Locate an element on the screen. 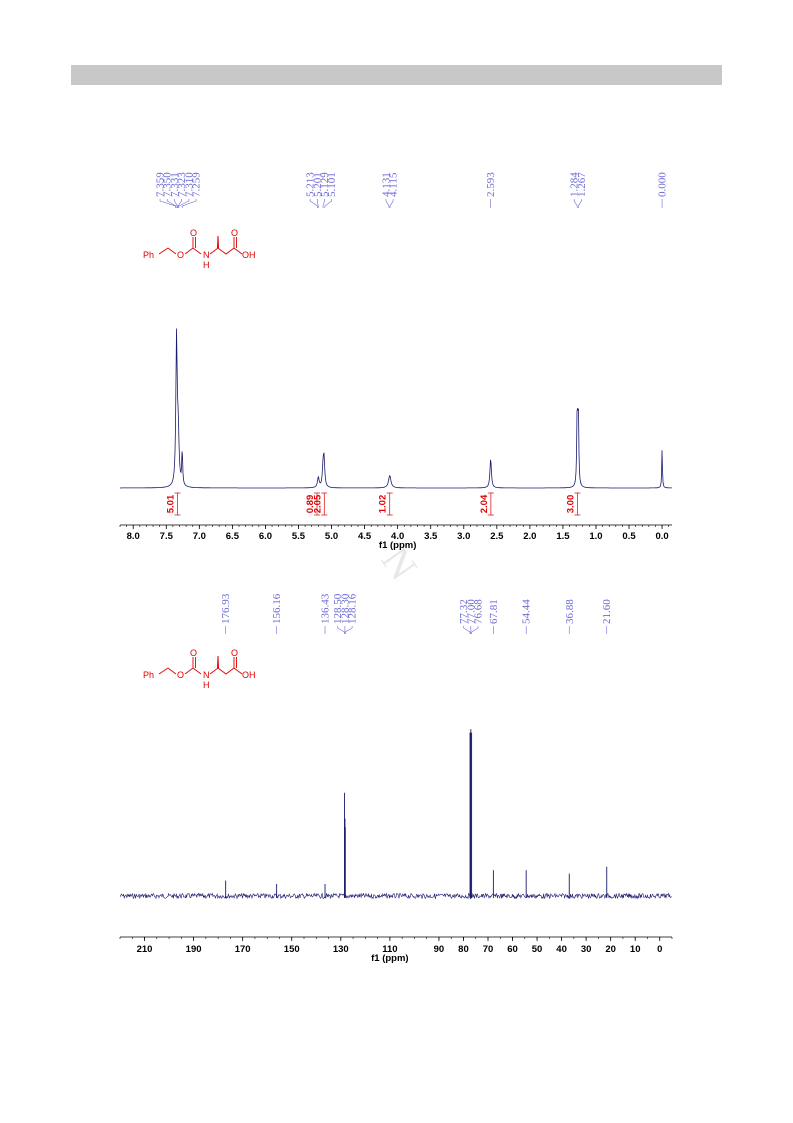  c13-x-tick-label: 60 is located at coordinates (512, 949).